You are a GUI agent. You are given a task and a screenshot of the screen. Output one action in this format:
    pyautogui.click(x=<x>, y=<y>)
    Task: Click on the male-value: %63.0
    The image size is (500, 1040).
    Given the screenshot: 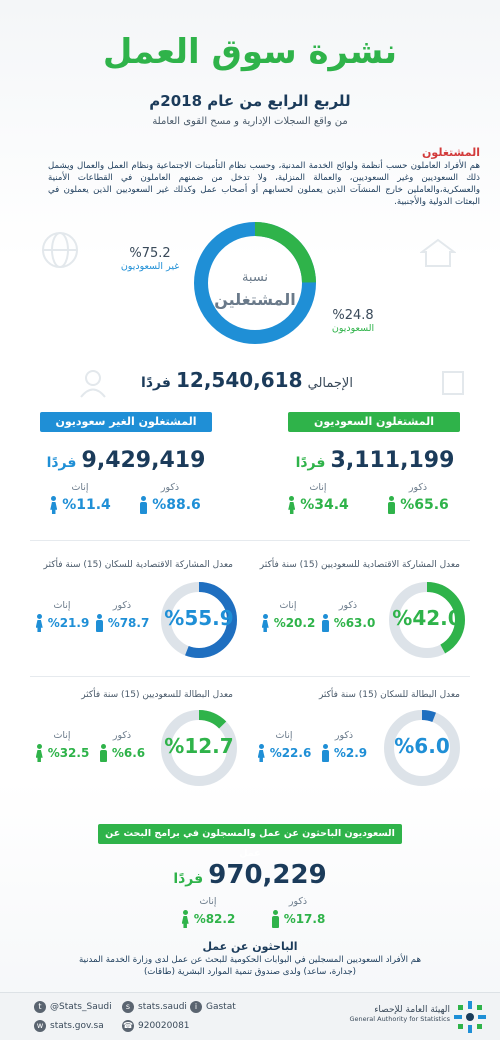 What is the action you would take?
    pyautogui.click(x=354, y=623)
    